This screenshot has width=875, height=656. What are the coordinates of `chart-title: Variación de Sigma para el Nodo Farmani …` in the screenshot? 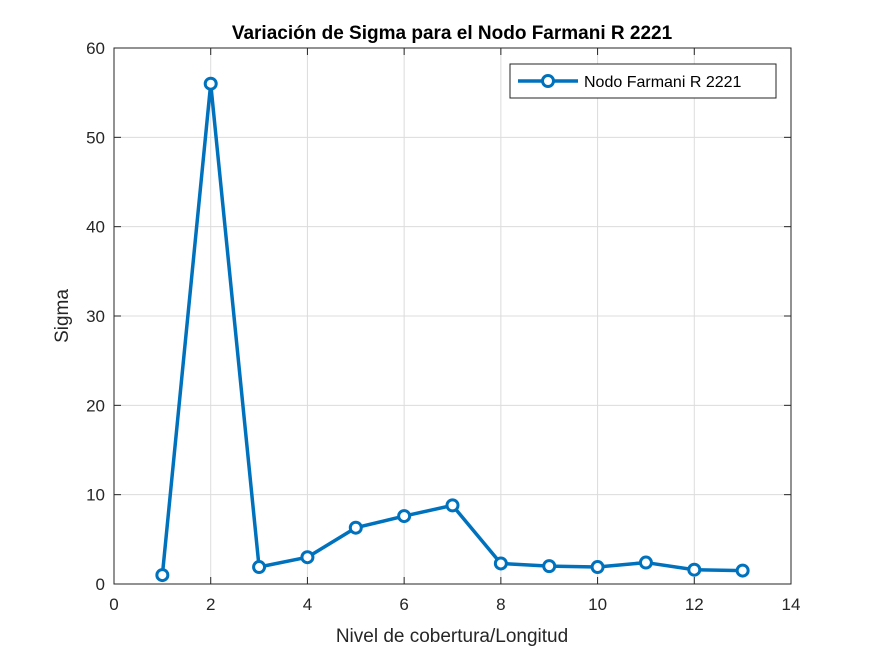 It's located at (452, 33).